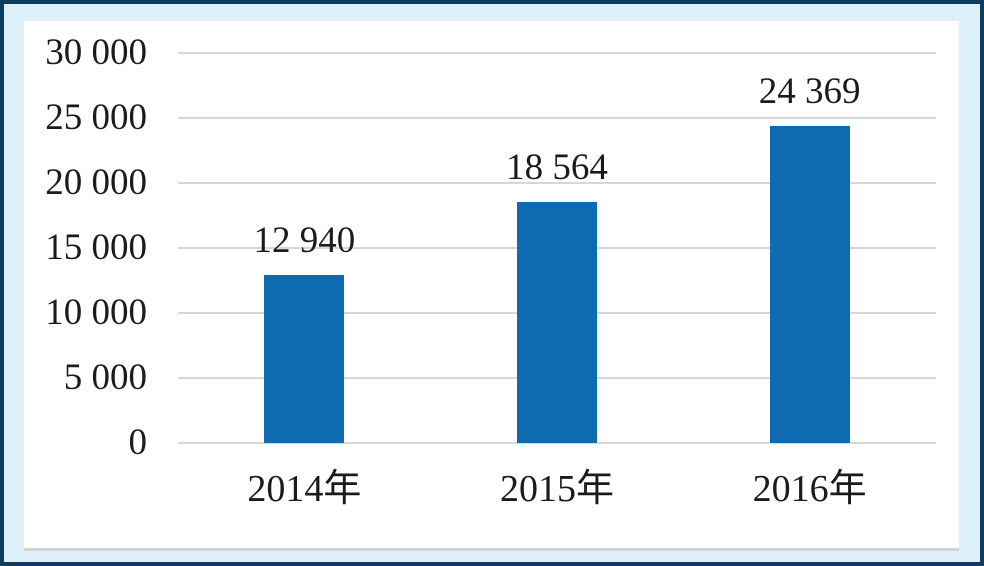 This screenshot has width=984, height=566. I want to click on bar-value-label: 18 564, so click(557, 167).